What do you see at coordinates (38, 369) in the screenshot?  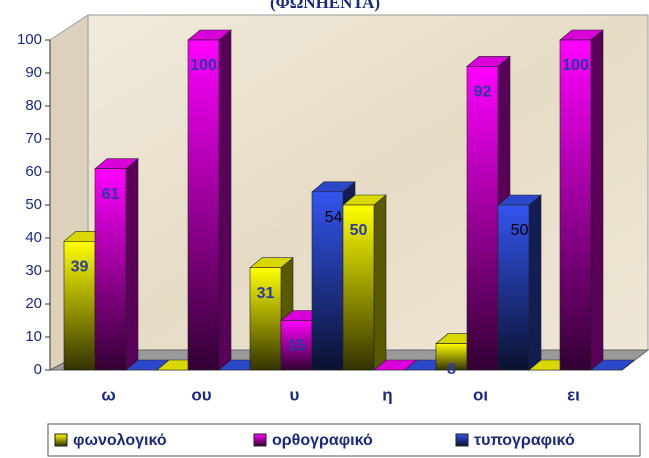 I see `y-tick-label: 0` at bounding box center [38, 369].